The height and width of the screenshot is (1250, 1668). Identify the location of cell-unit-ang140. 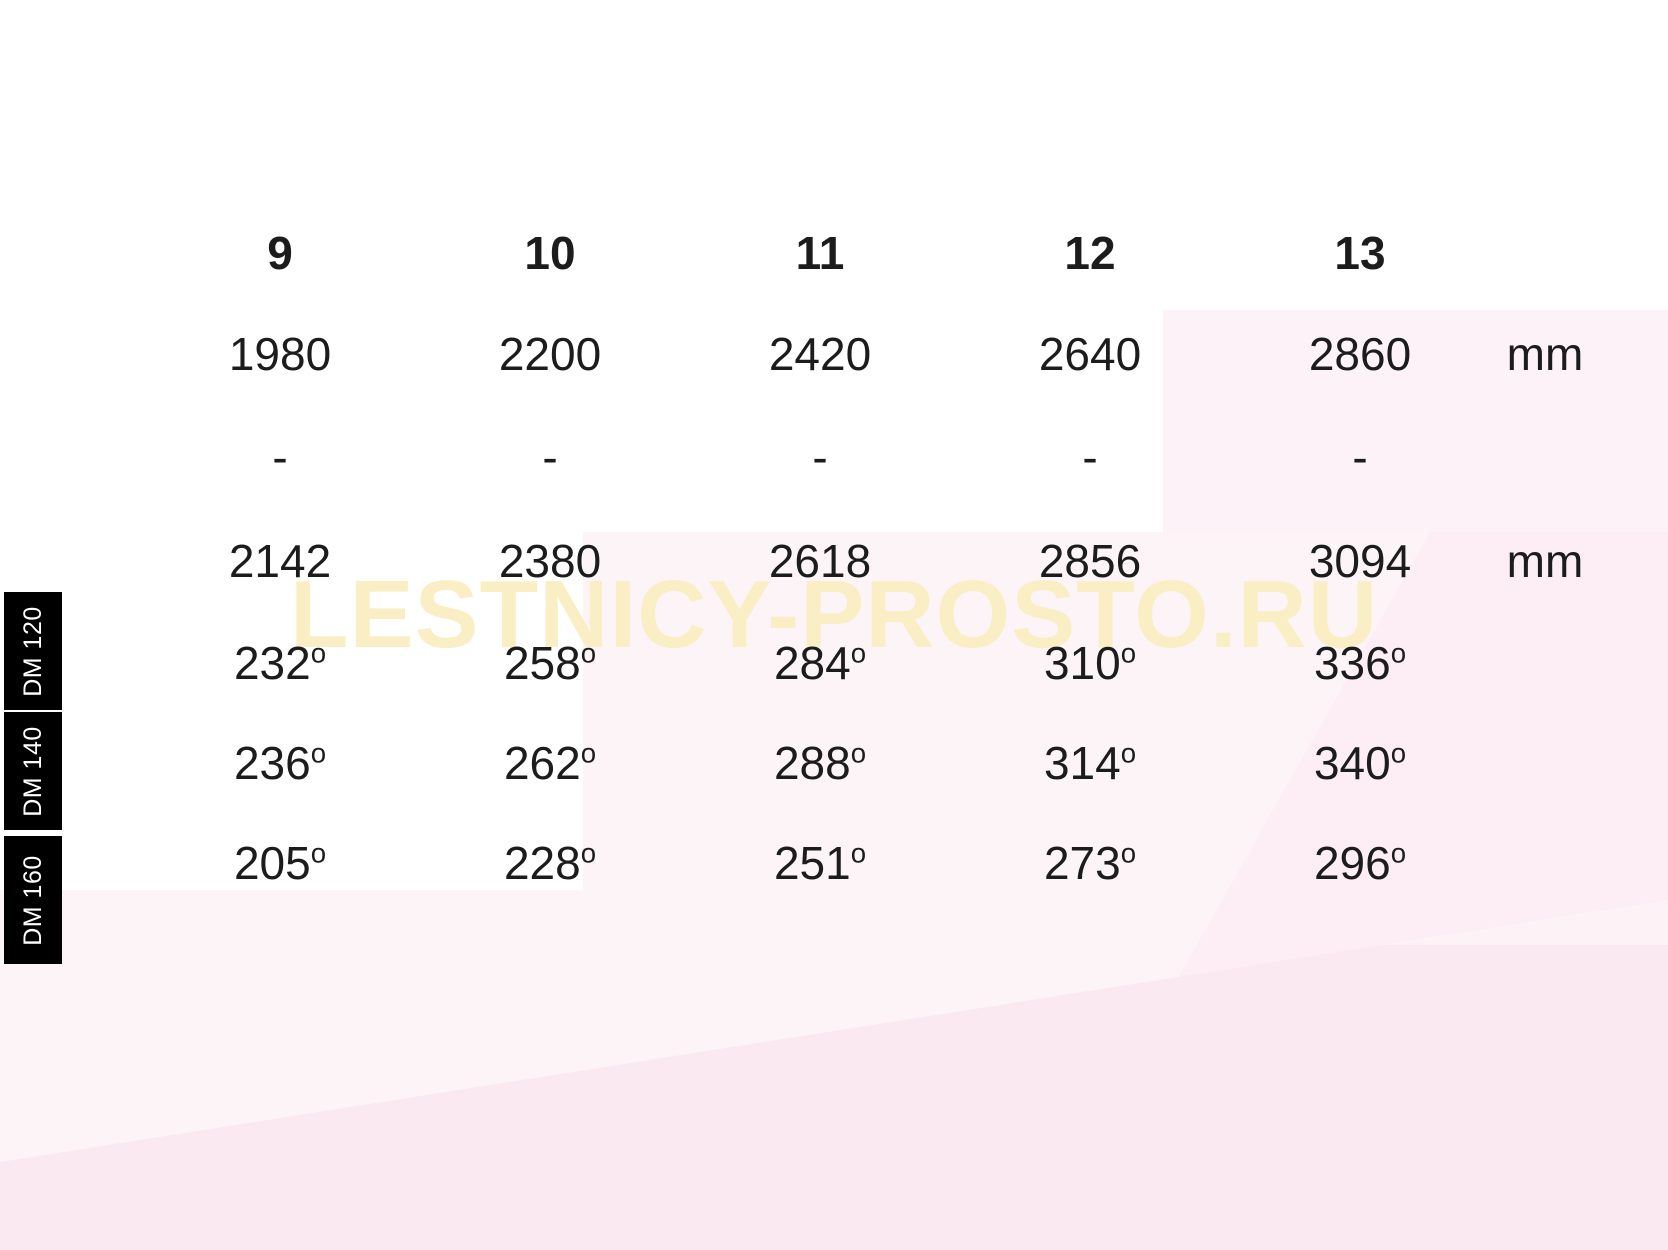
(1545, 763).